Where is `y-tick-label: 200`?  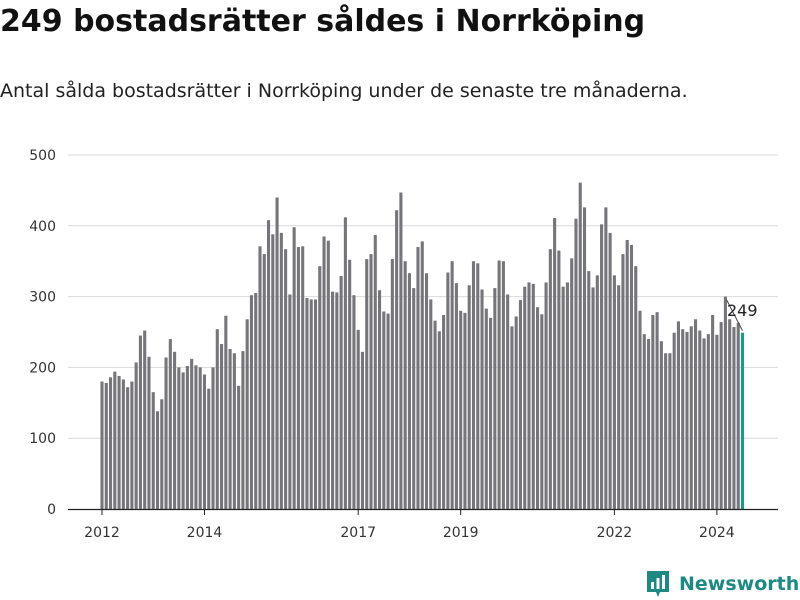 y-tick-label: 200 is located at coordinates (42, 368).